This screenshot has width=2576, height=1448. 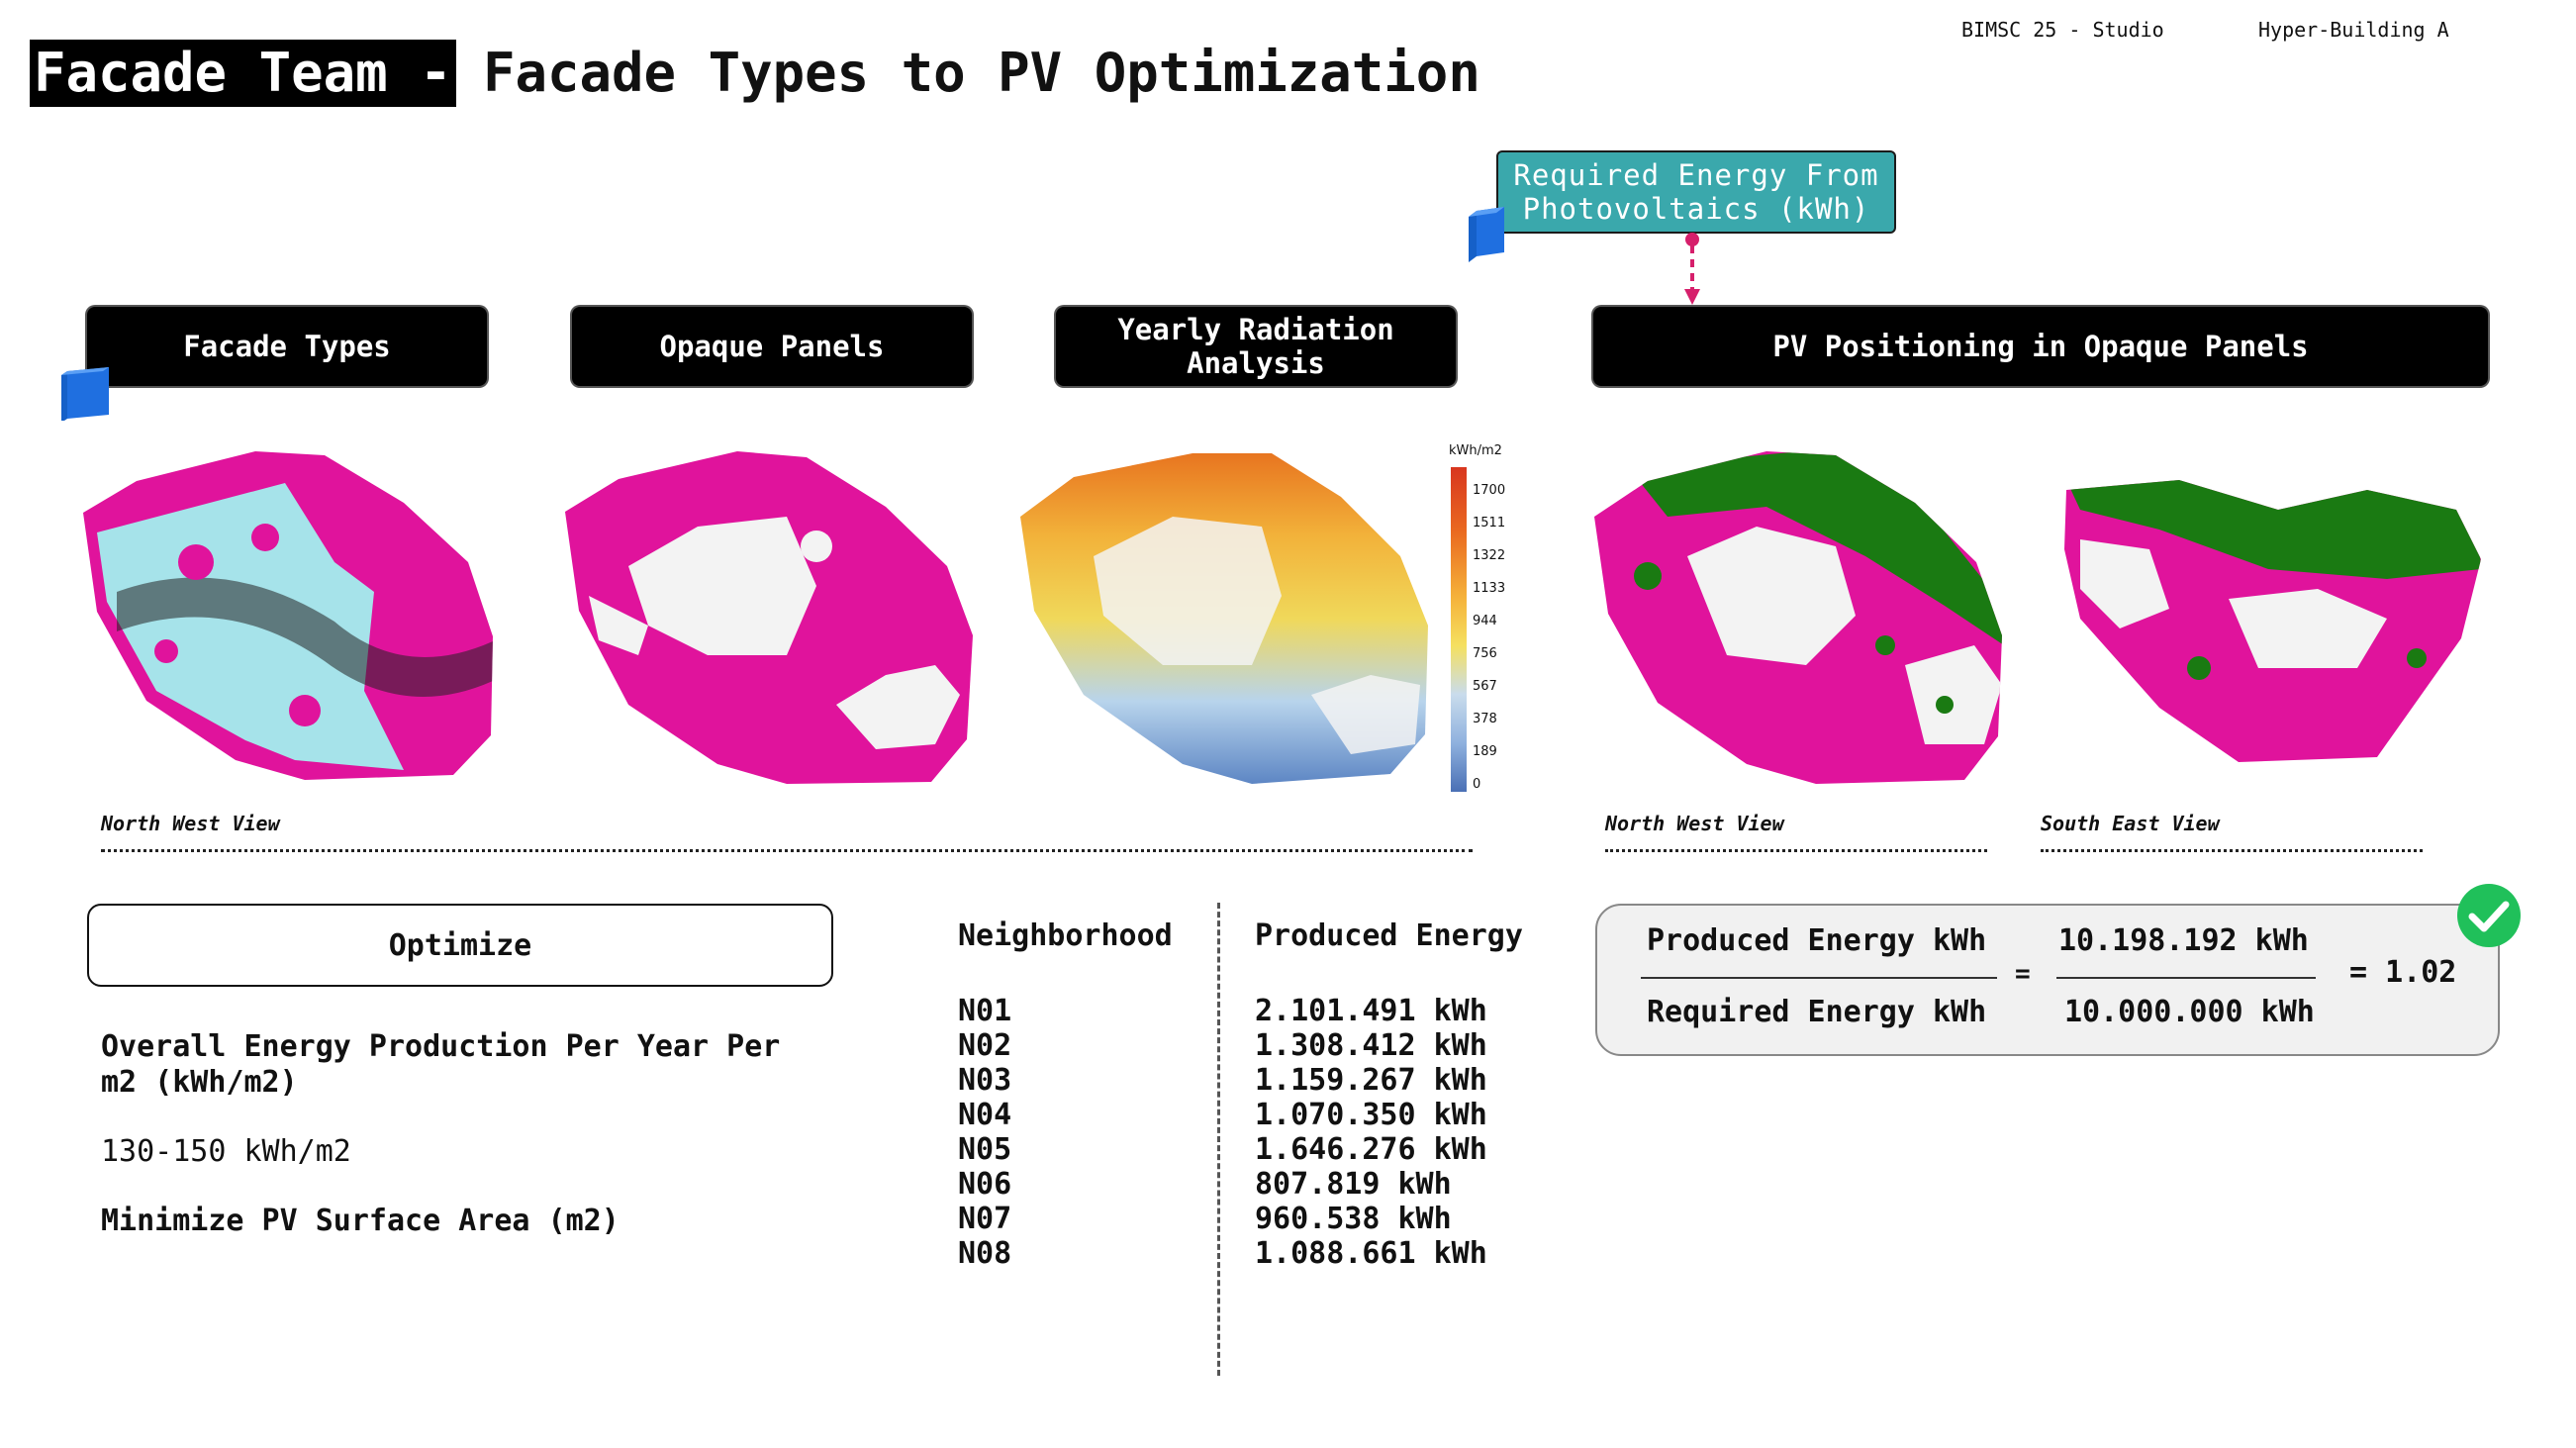 I want to click on list-item: N05, so click(x=985, y=1149).